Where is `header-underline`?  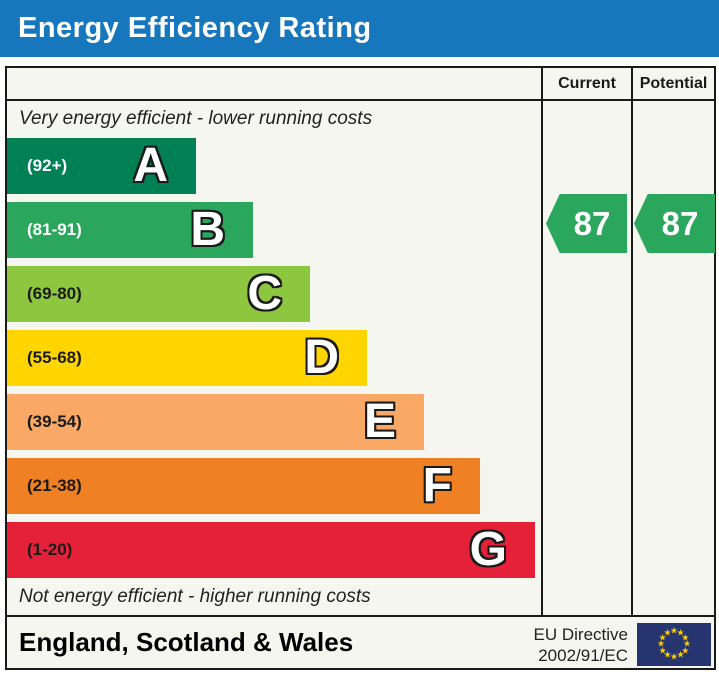 header-underline is located at coordinates (360, 100).